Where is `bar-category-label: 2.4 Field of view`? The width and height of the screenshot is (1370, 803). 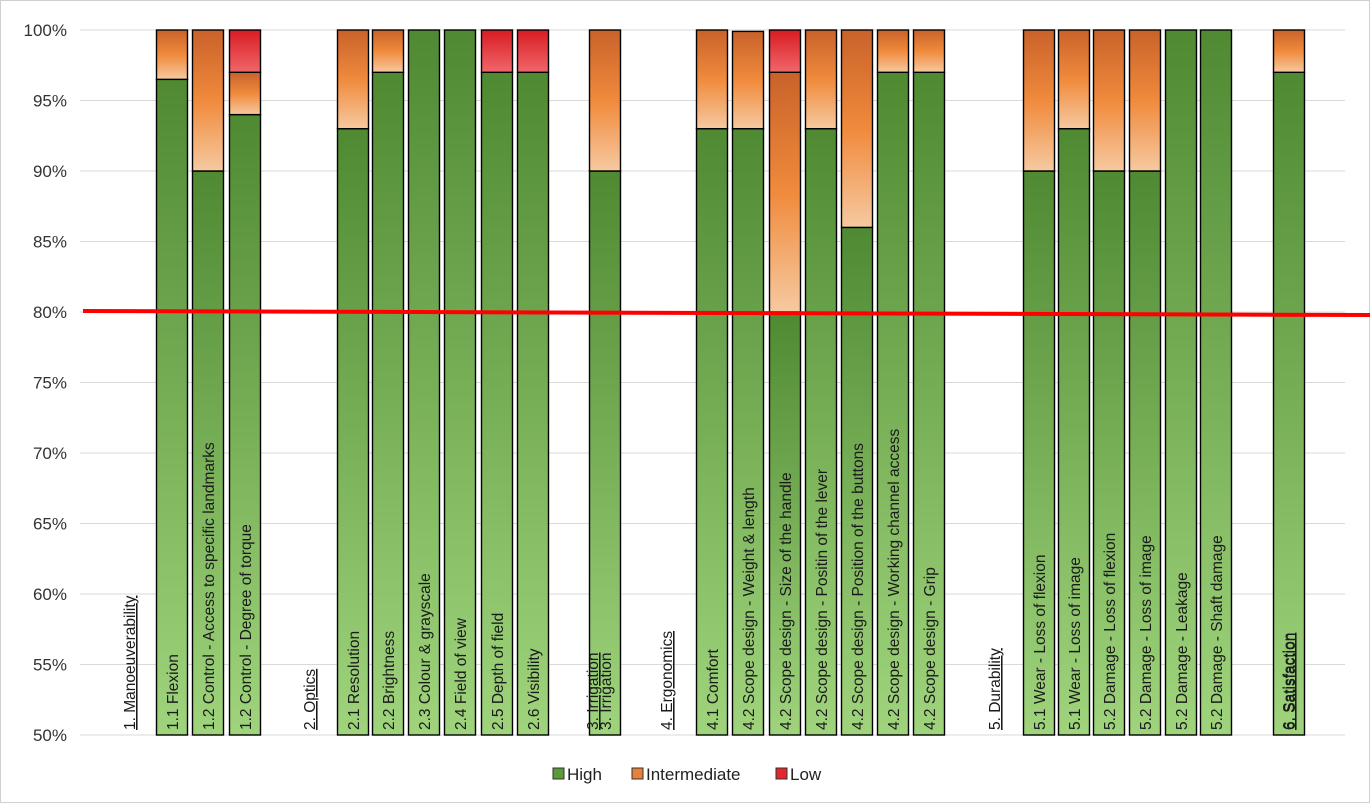
bar-category-label: 2.4 Field of view is located at coordinates (461, 673).